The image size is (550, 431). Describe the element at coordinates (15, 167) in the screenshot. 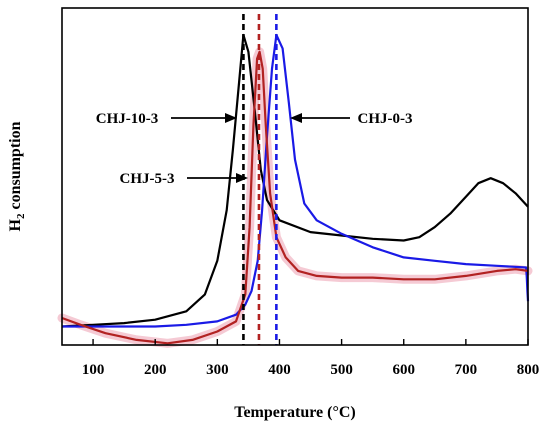

I see `y-axis-title-rest: consumption` at that location.